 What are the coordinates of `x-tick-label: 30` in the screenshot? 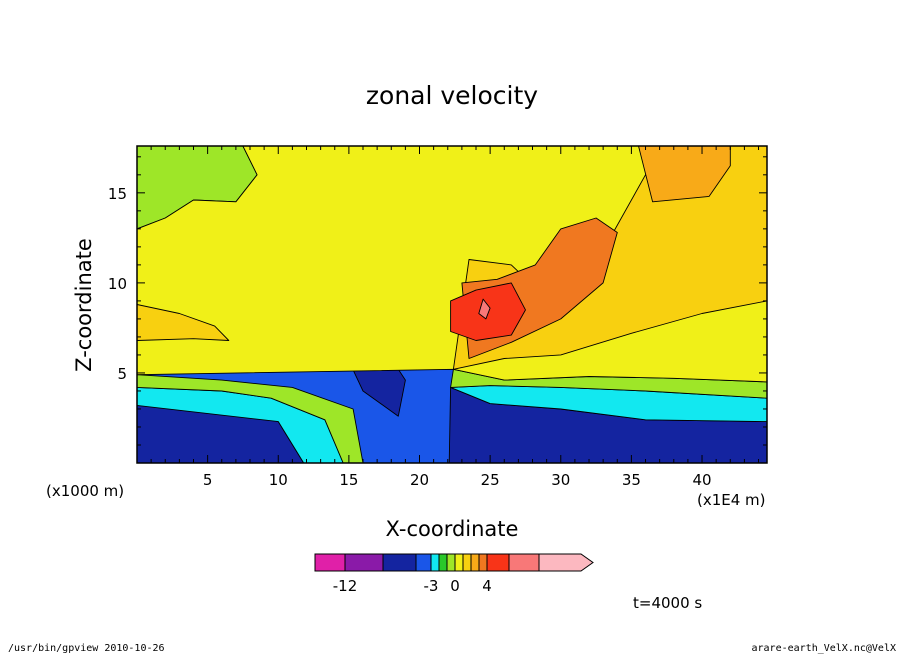 It's located at (560, 480).